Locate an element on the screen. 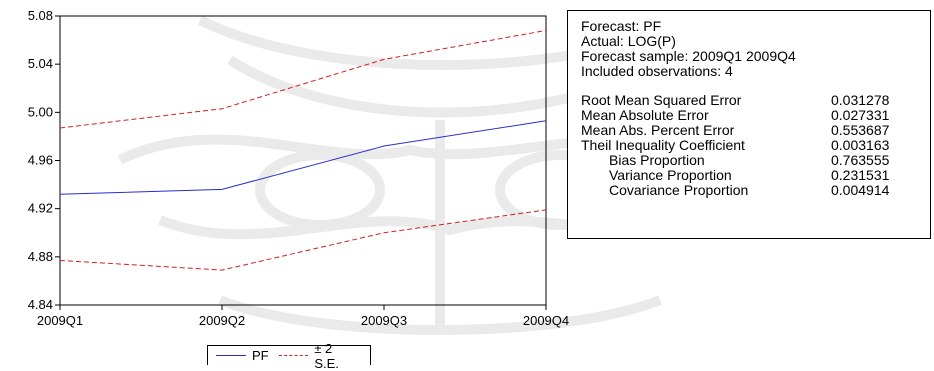 This screenshot has height=371, width=934. stats-header-sample: Forecast sample: 2009Q1 2009Q4 is located at coordinates (688, 56).